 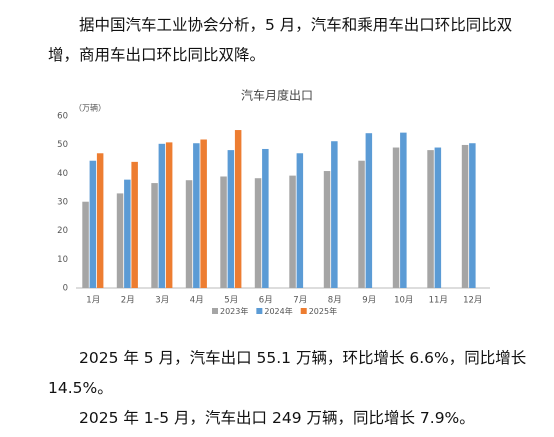 What do you see at coordinates (62, 231) in the screenshot?
I see `y-tick-label: 20` at bounding box center [62, 231].